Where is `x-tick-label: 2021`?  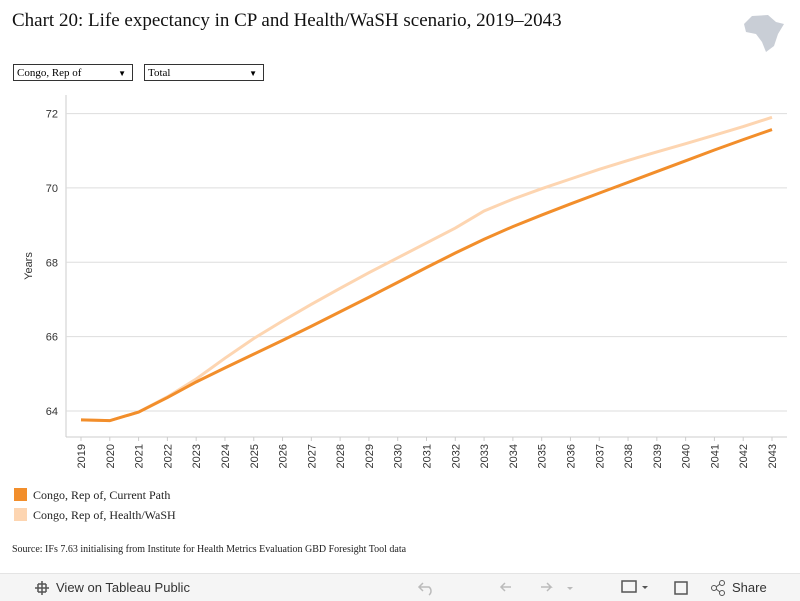 x-tick-label: 2021 is located at coordinates (140, 456).